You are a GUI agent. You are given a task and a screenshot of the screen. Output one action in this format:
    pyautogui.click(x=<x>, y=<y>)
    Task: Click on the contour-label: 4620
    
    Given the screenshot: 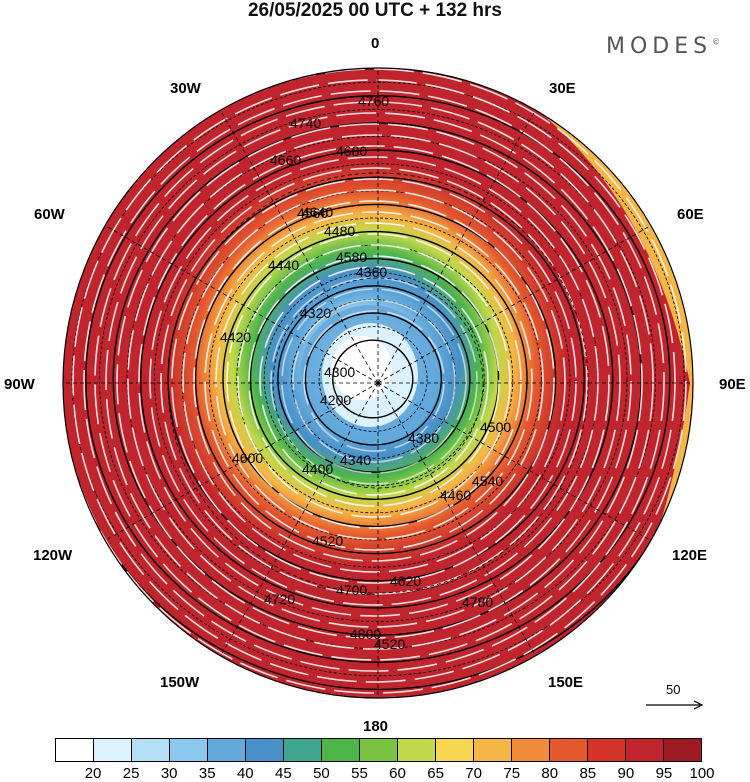 What is the action you would take?
    pyautogui.click(x=405, y=581)
    